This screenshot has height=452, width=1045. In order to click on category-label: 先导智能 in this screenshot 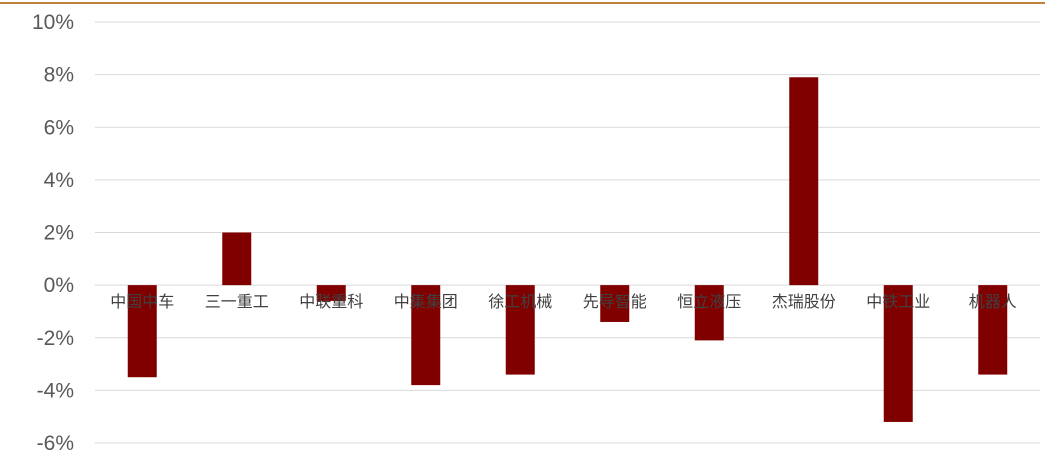, I will do `click(615, 301)`.